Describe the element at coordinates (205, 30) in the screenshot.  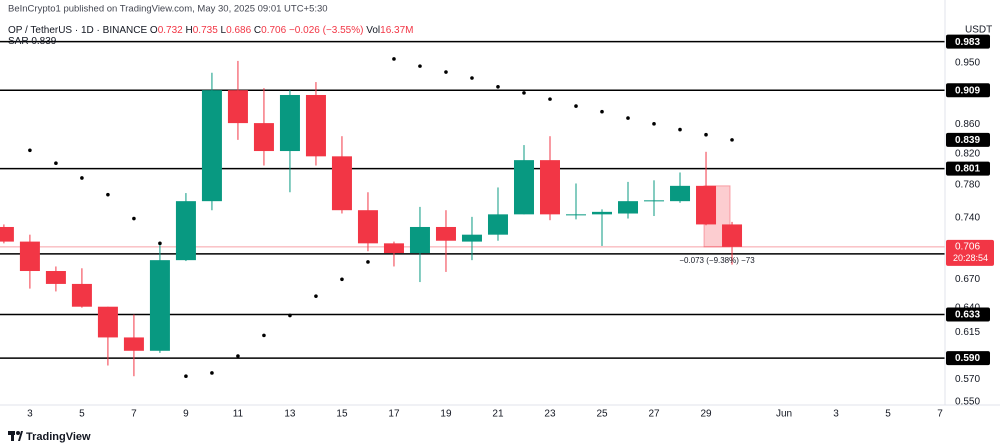
I see `legend-value: 0.735` at that location.